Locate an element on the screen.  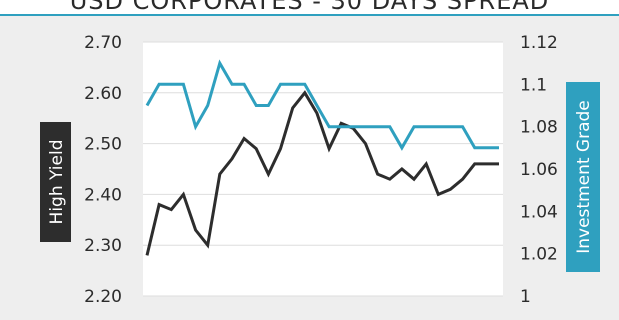
right-axis-label: Investment Grade is located at coordinates (584, 177).